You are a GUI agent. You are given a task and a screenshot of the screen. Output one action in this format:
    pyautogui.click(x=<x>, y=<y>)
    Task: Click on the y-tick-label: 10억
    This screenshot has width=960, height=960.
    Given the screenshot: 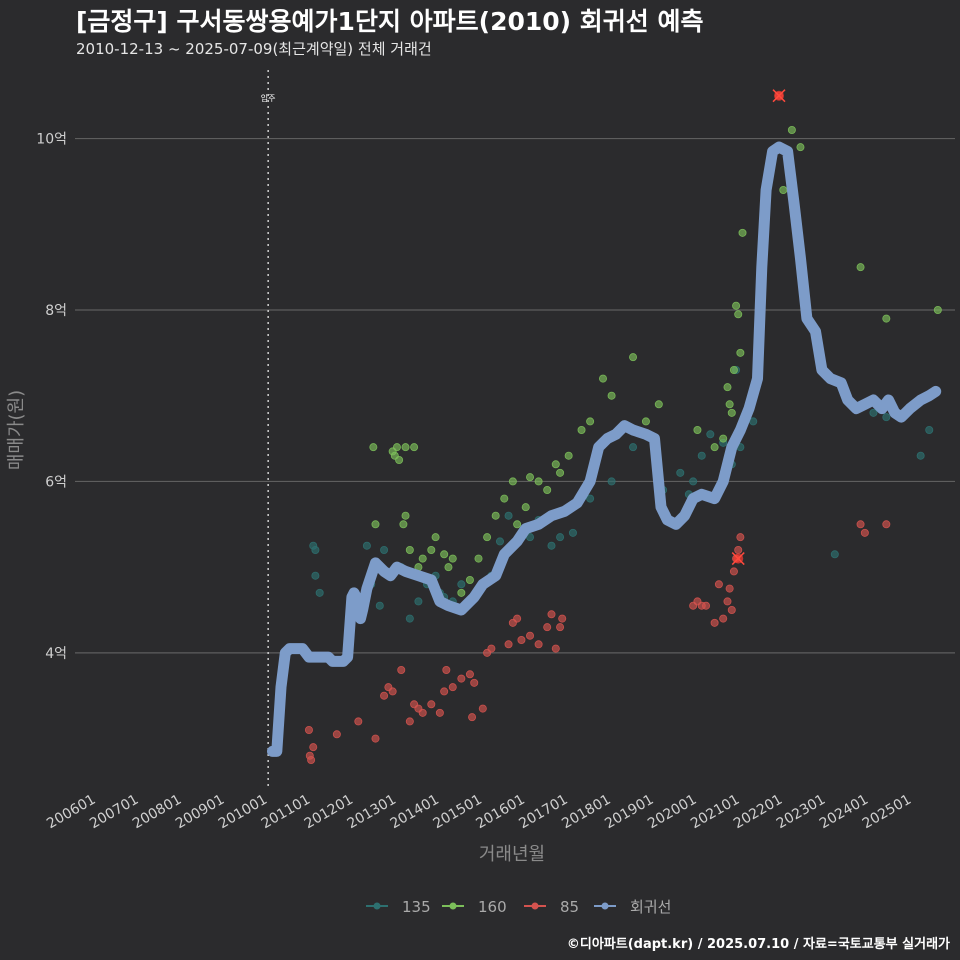 What is the action you would take?
    pyautogui.click(x=51, y=140)
    